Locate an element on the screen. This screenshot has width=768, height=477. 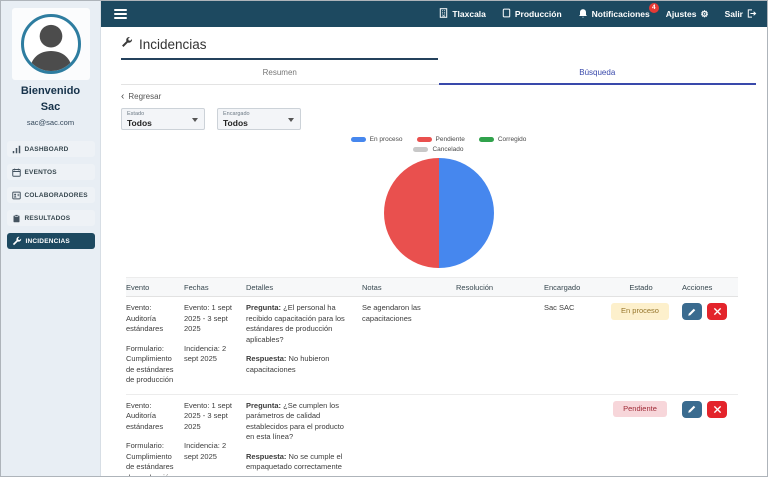
column-header: Detalles is located at coordinates (260, 287).